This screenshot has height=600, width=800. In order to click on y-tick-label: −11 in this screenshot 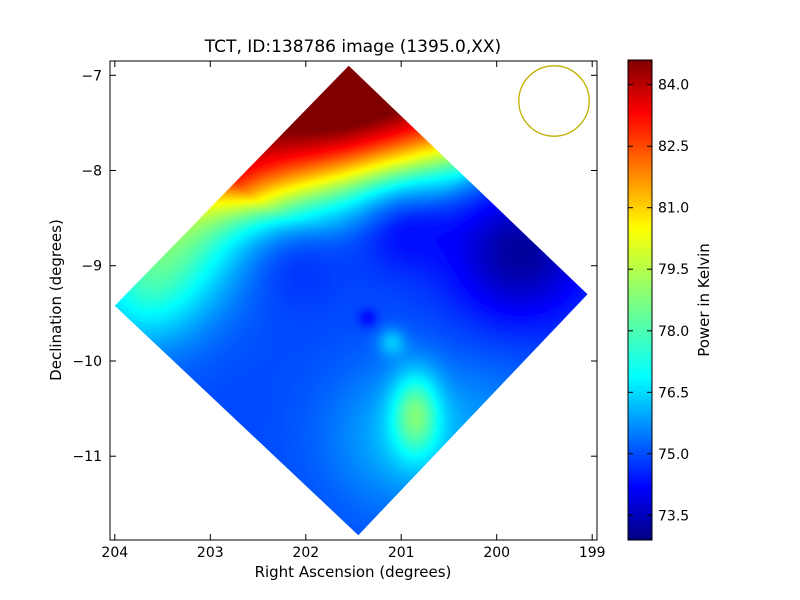, I will do `click(87, 457)`.